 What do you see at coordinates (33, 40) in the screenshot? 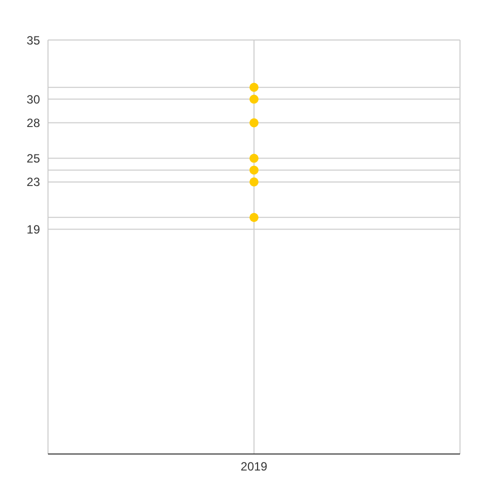
I see `y-tick-label: 35` at bounding box center [33, 40].